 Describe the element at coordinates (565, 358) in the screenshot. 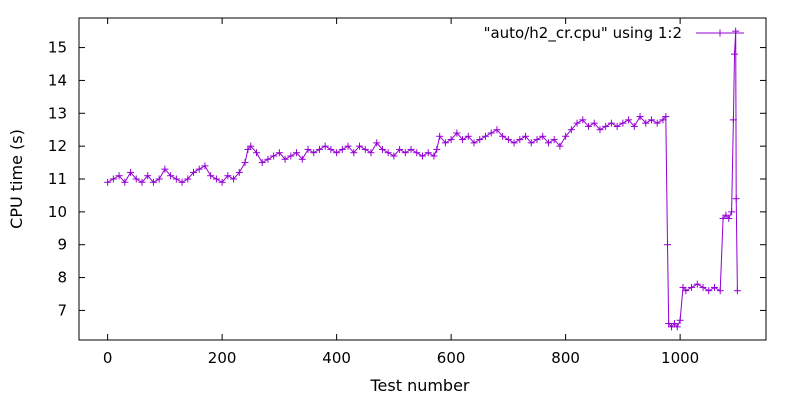

I see `x-tick-label-4: 800` at that location.